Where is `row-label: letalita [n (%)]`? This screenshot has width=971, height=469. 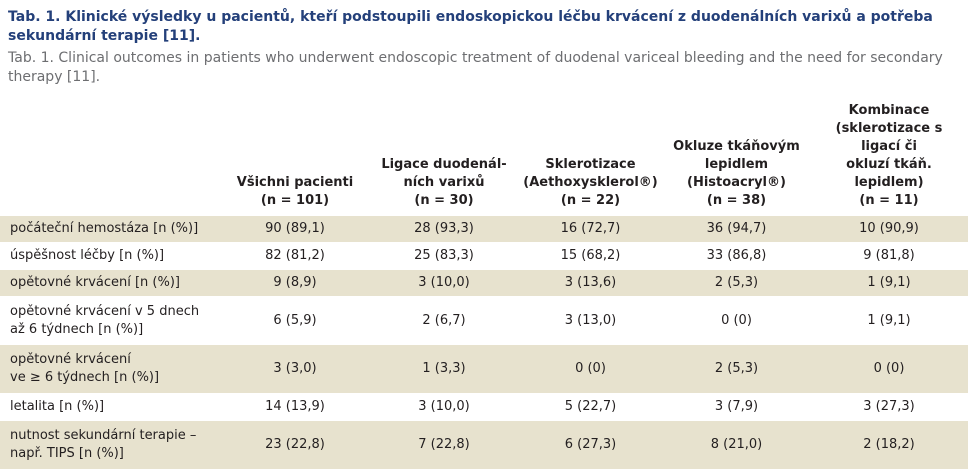 row-label: letalita [n (%)] is located at coordinates (110, 407).